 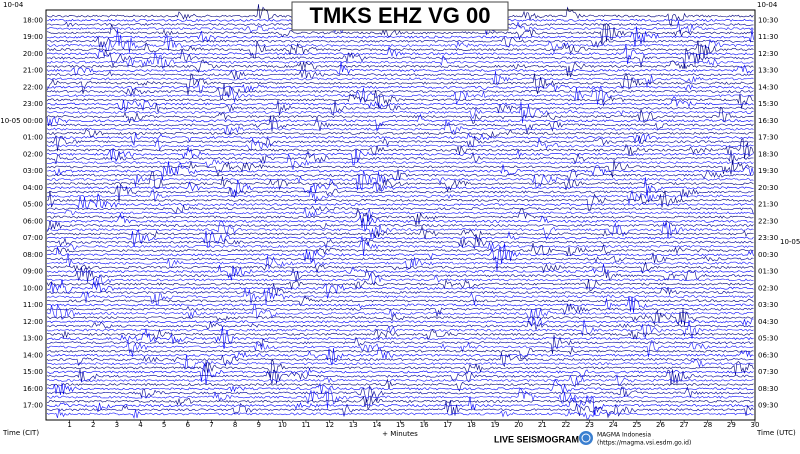 What do you see at coordinates (235, 425) in the screenshot?
I see `x-tick-label: 8` at bounding box center [235, 425].